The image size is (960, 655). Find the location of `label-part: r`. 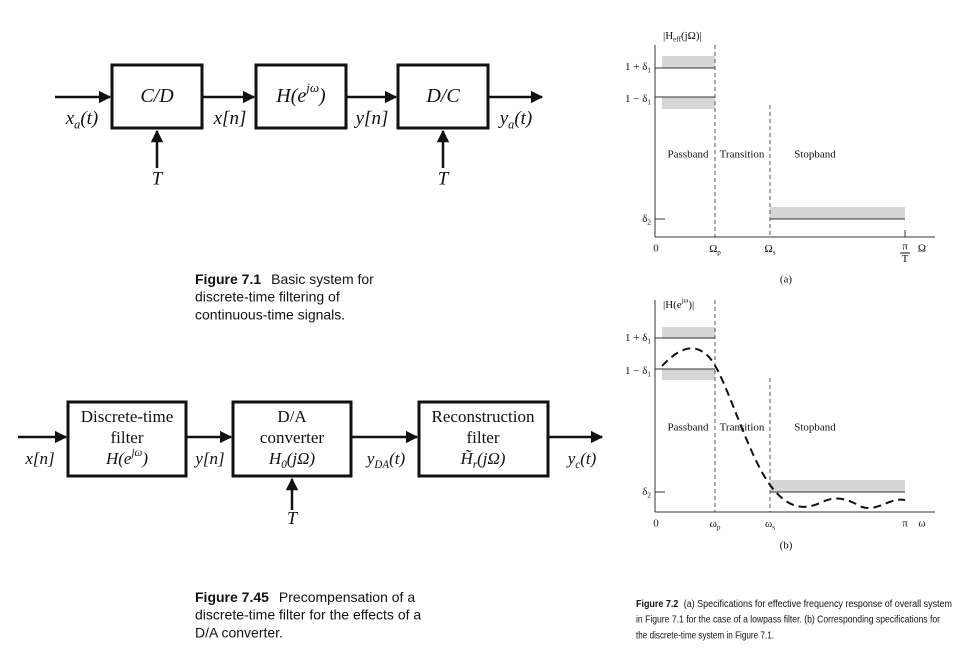

label-part: r is located at coordinates (475, 465).